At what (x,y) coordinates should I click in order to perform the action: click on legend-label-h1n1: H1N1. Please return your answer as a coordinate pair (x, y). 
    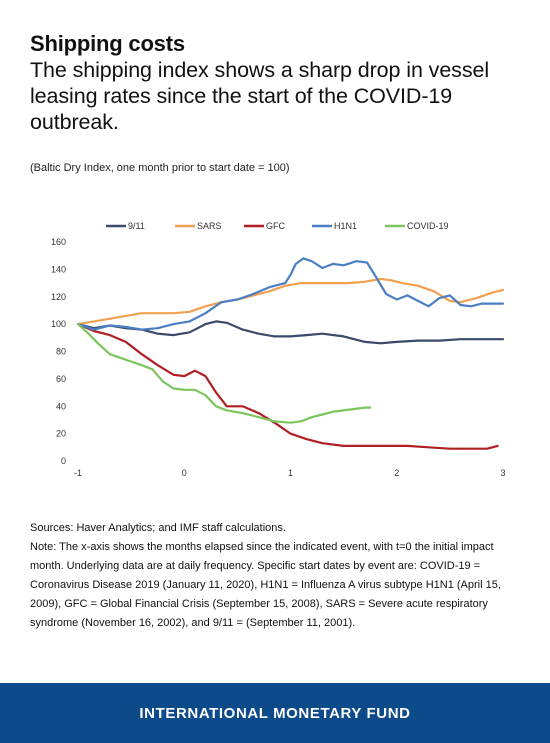
    Looking at the image, I should click on (345, 226).